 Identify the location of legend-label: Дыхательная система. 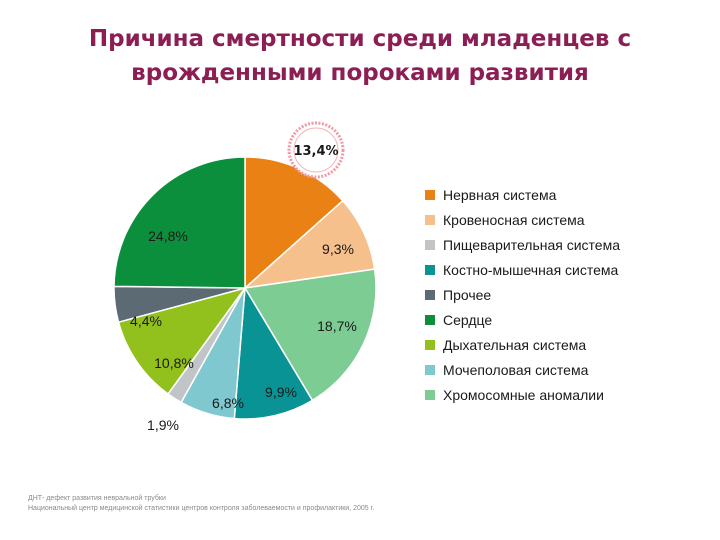
(515, 344).